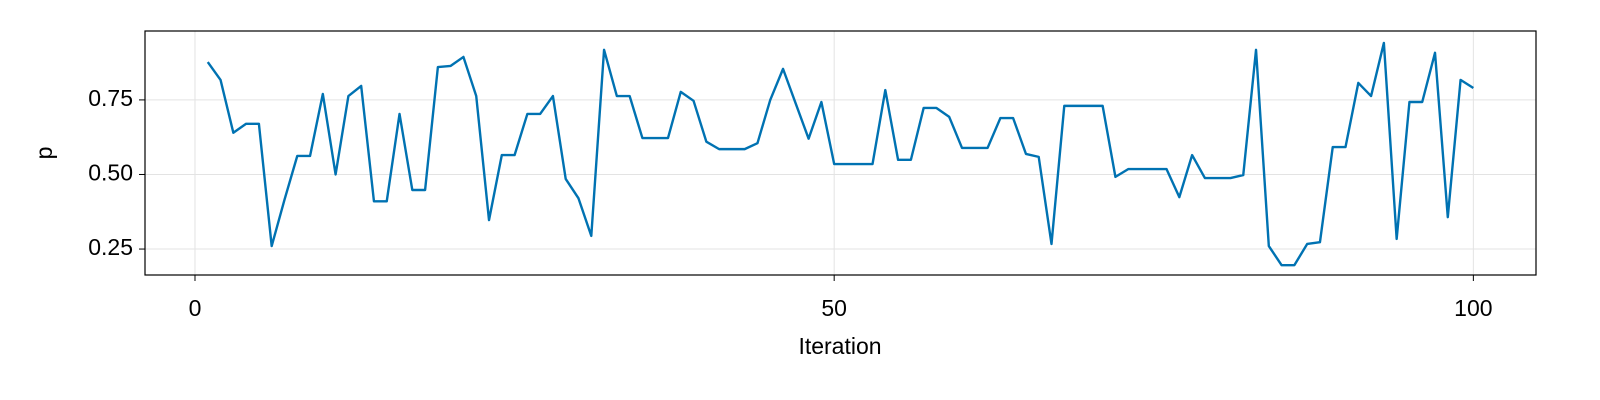 This screenshot has width=1600, height=400. What do you see at coordinates (1473, 308) in the screenshot?
I see `x-tick-label: 100` at bounding box center [1473, 308].